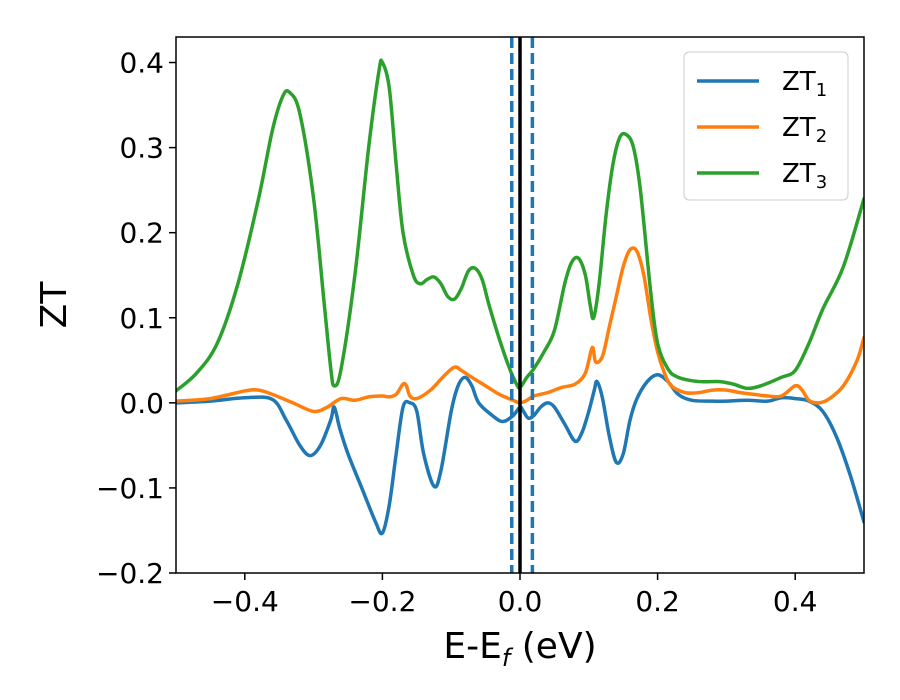 The height and width of the screenshot is (700, 900). I want to click on legend-label-zt2: ZT2, so click(804, 130).